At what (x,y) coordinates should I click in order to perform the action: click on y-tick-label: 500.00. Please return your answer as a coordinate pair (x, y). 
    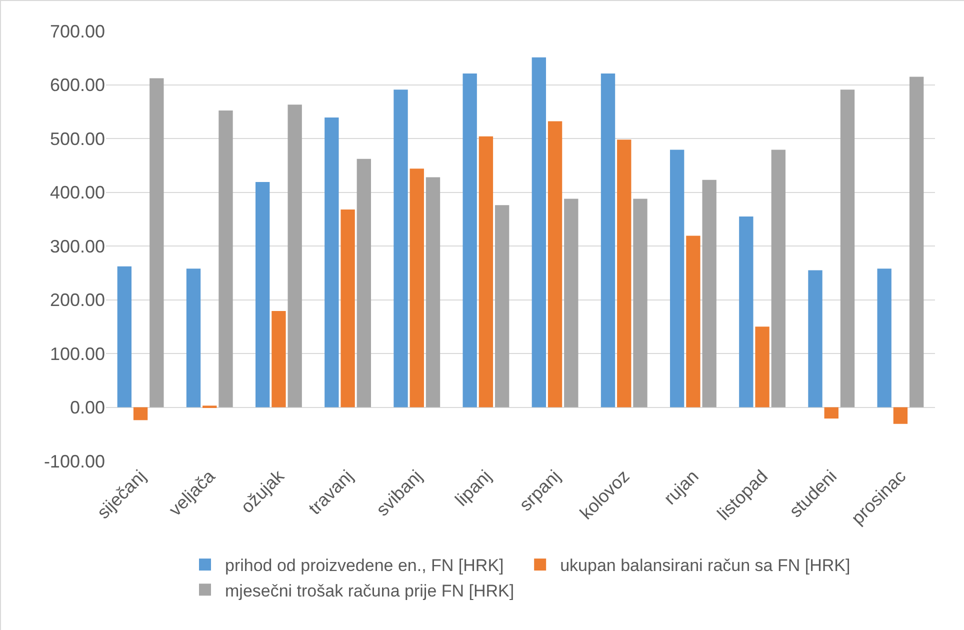
    Looking at the image, I should click on (77, 138).